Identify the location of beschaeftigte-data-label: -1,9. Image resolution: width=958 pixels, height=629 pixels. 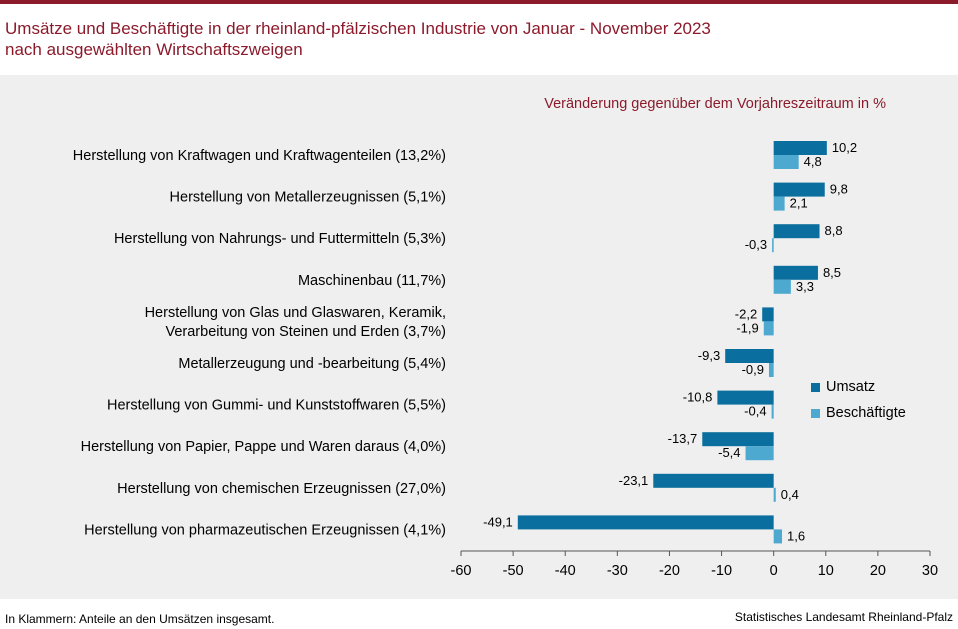
(747, 327).